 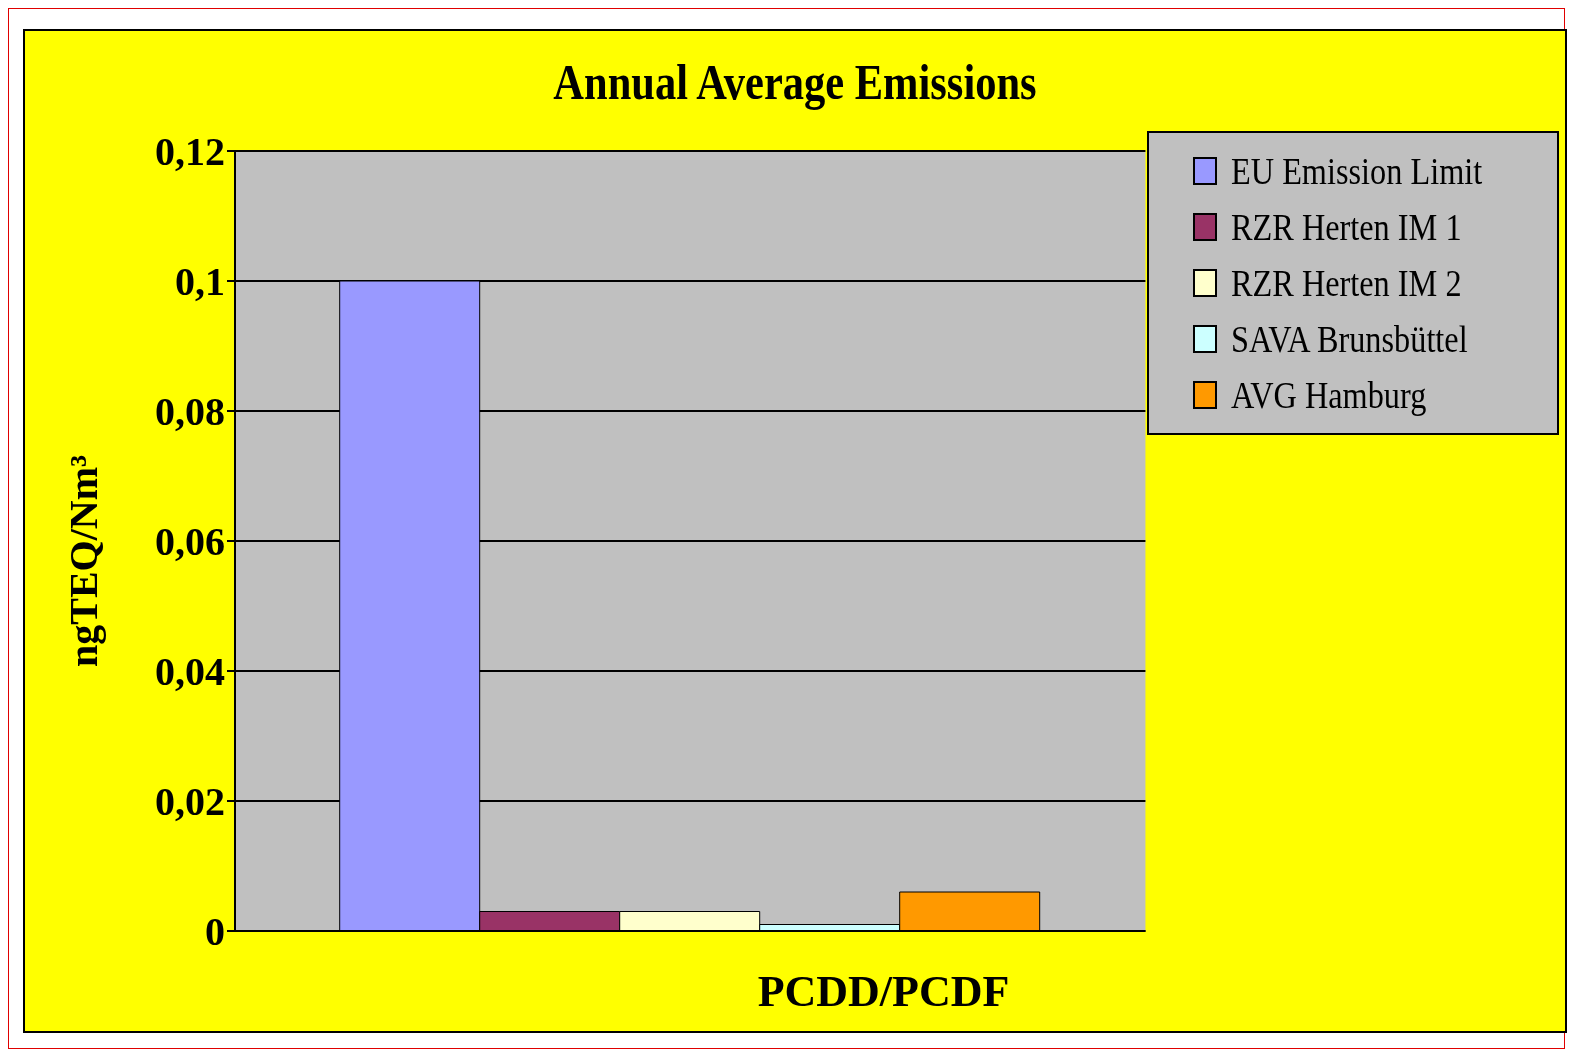 I want to click on x-axis-title: PCDD/PCDF, so click(x=883, y=991).